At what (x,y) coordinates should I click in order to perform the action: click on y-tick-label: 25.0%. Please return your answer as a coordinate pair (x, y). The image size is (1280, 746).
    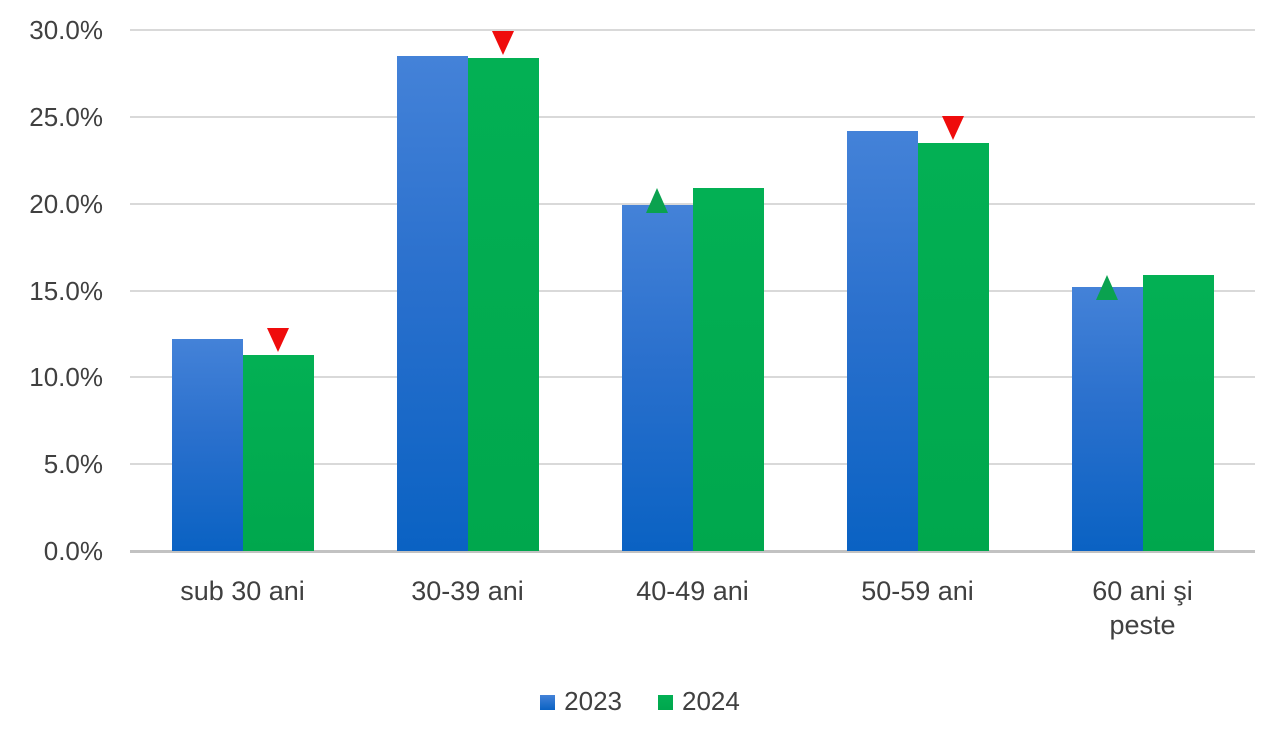
    Looking at the image, I should click on (66, 116).